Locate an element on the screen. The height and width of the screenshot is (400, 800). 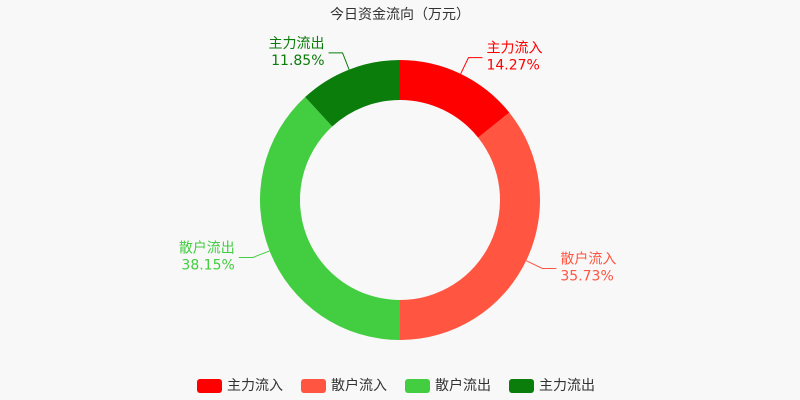
slice-value-label: 38.15% is located at coordinates (207, 265).